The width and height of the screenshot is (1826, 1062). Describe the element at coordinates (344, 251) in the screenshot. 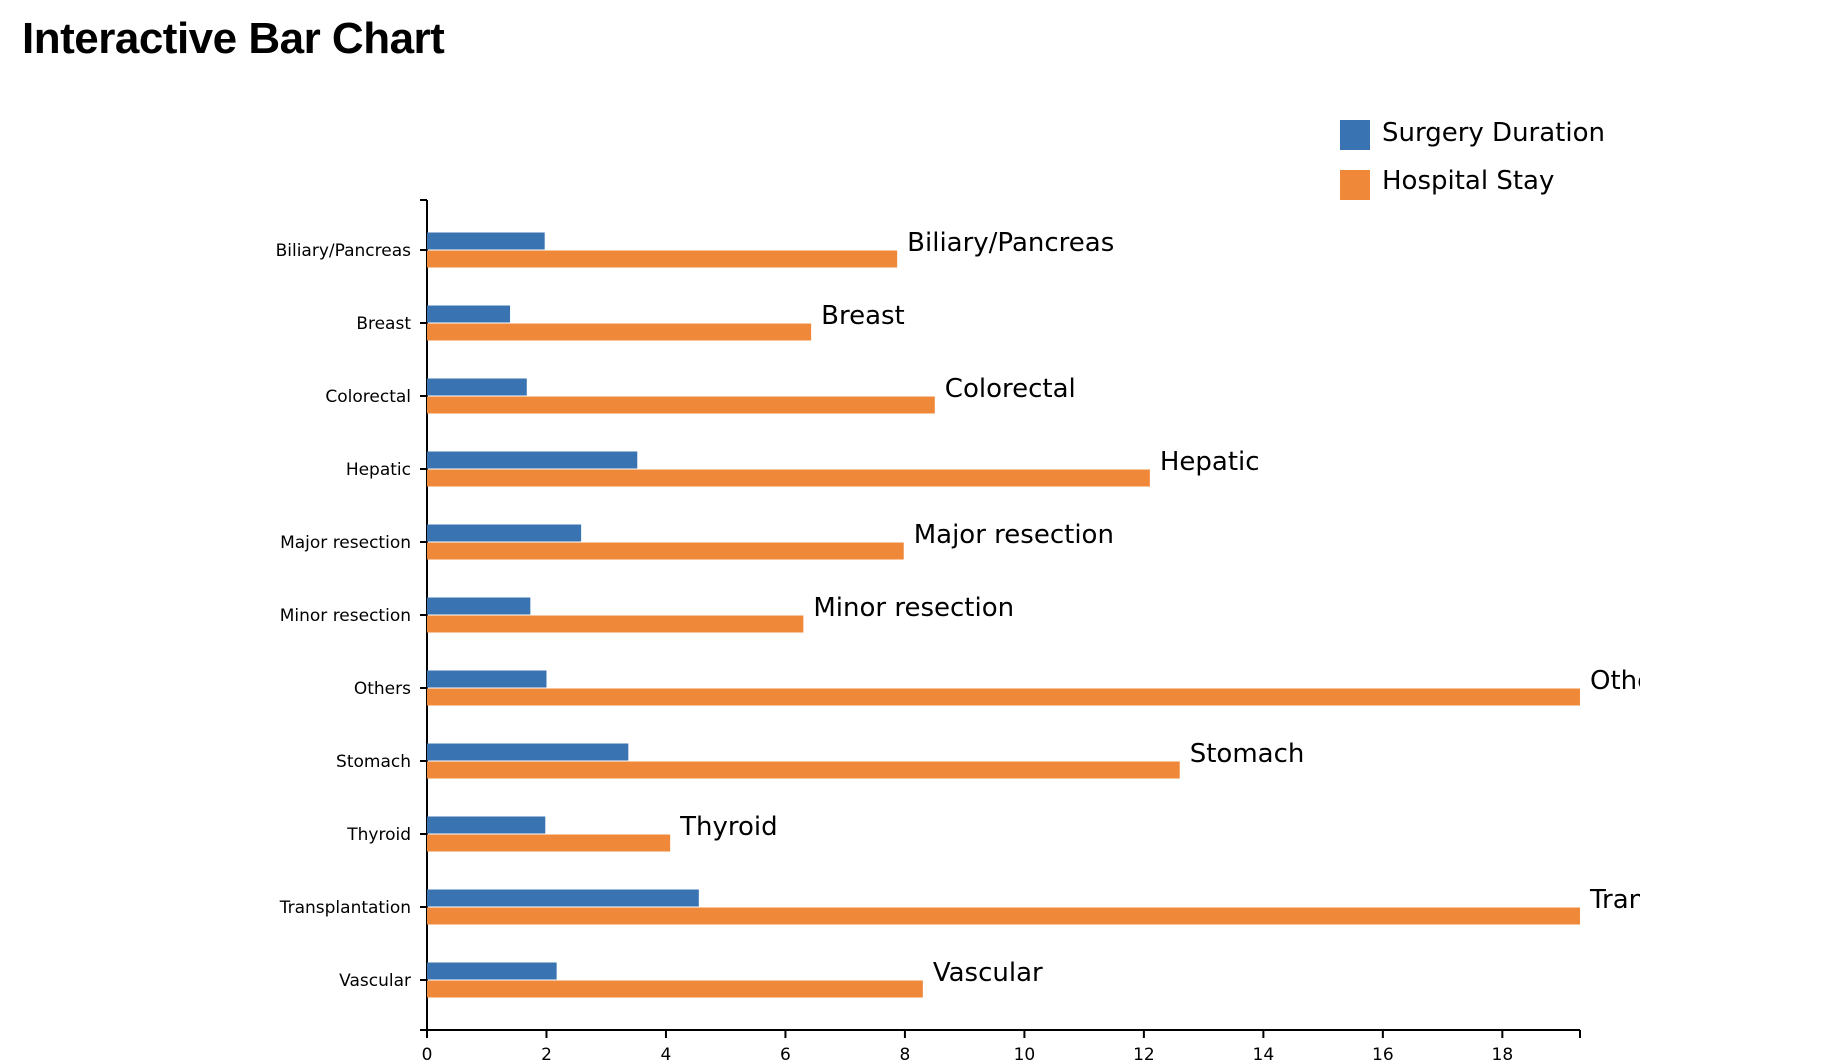

I see `y-tick-label: Biliary/Pancreas` at that location.